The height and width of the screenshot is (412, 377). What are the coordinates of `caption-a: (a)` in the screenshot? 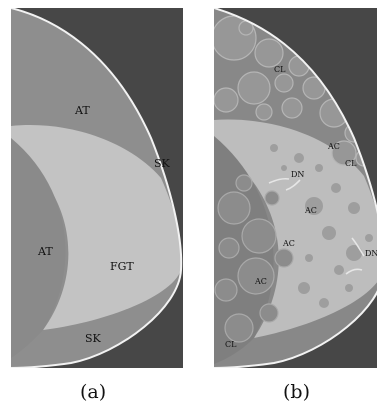 It's located at (93, 392).